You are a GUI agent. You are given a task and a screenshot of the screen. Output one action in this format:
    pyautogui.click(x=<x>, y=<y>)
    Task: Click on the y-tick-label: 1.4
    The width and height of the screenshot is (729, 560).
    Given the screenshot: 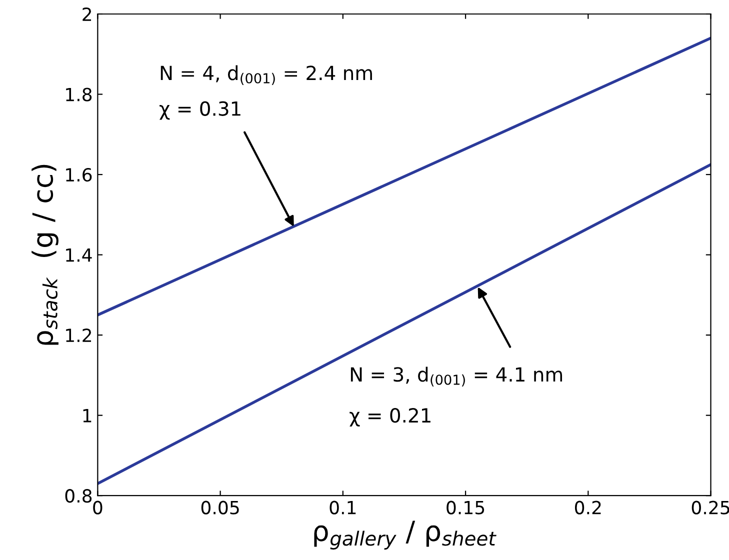 What is the action you would take?
    pyautogui.click(x=79, y=255)
    